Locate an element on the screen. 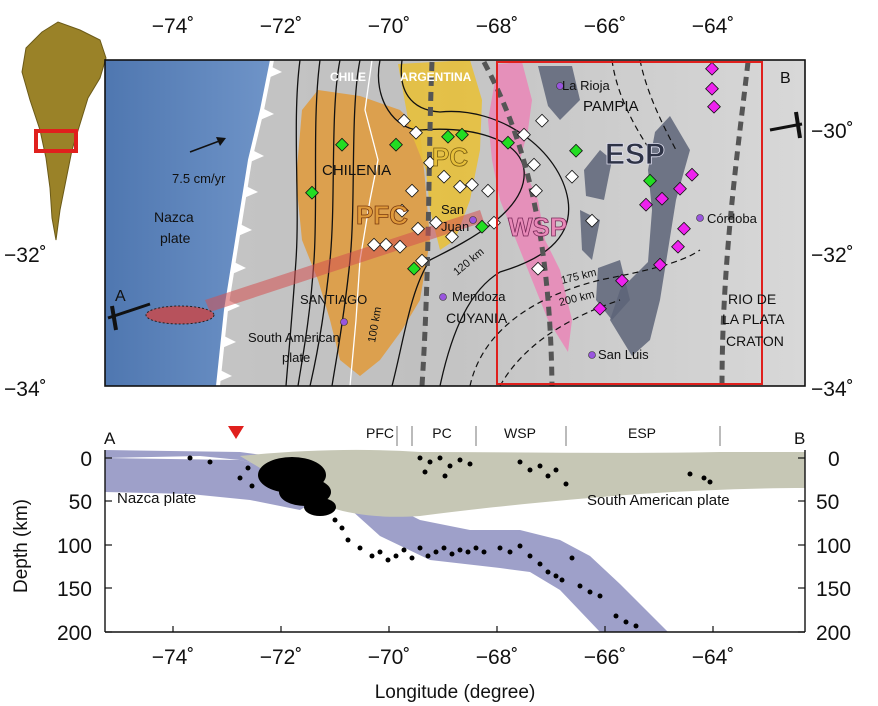 This screenshot has height=706, width=878. section-end-a: A is located at coordinates (110, 438).